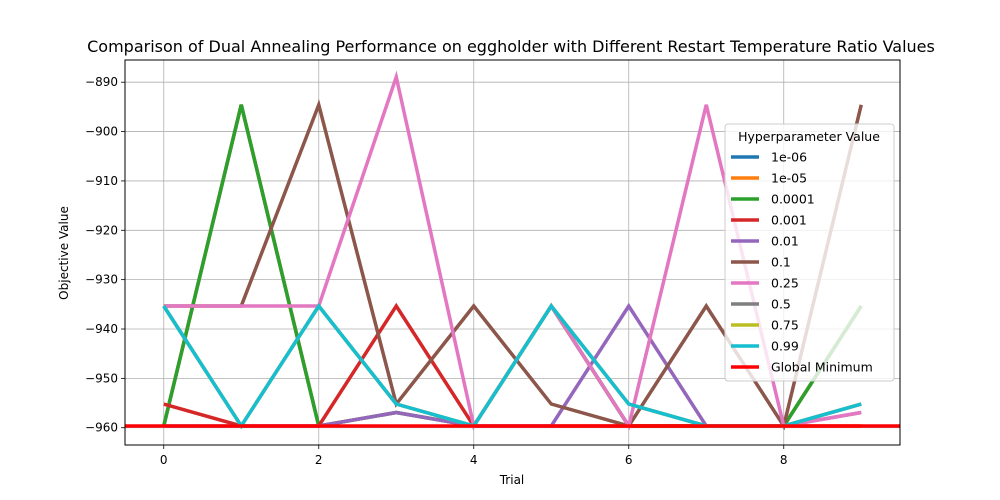 This screenshot has width=1000, height=500. Describe the element at coordinates (101, 329) in the screenshot. I see `y-tick-label: −940` at that location.